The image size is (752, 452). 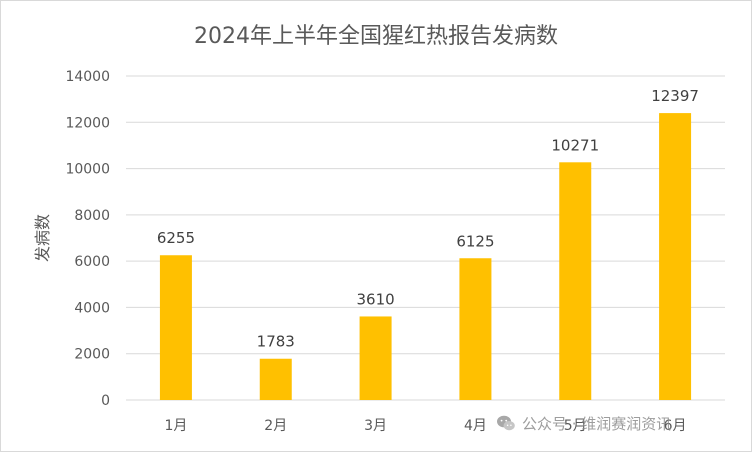 What do you see at coordinates (375, 299) in the screenshot?
I see `data-label: 3610` at bounding box center [375, 299].